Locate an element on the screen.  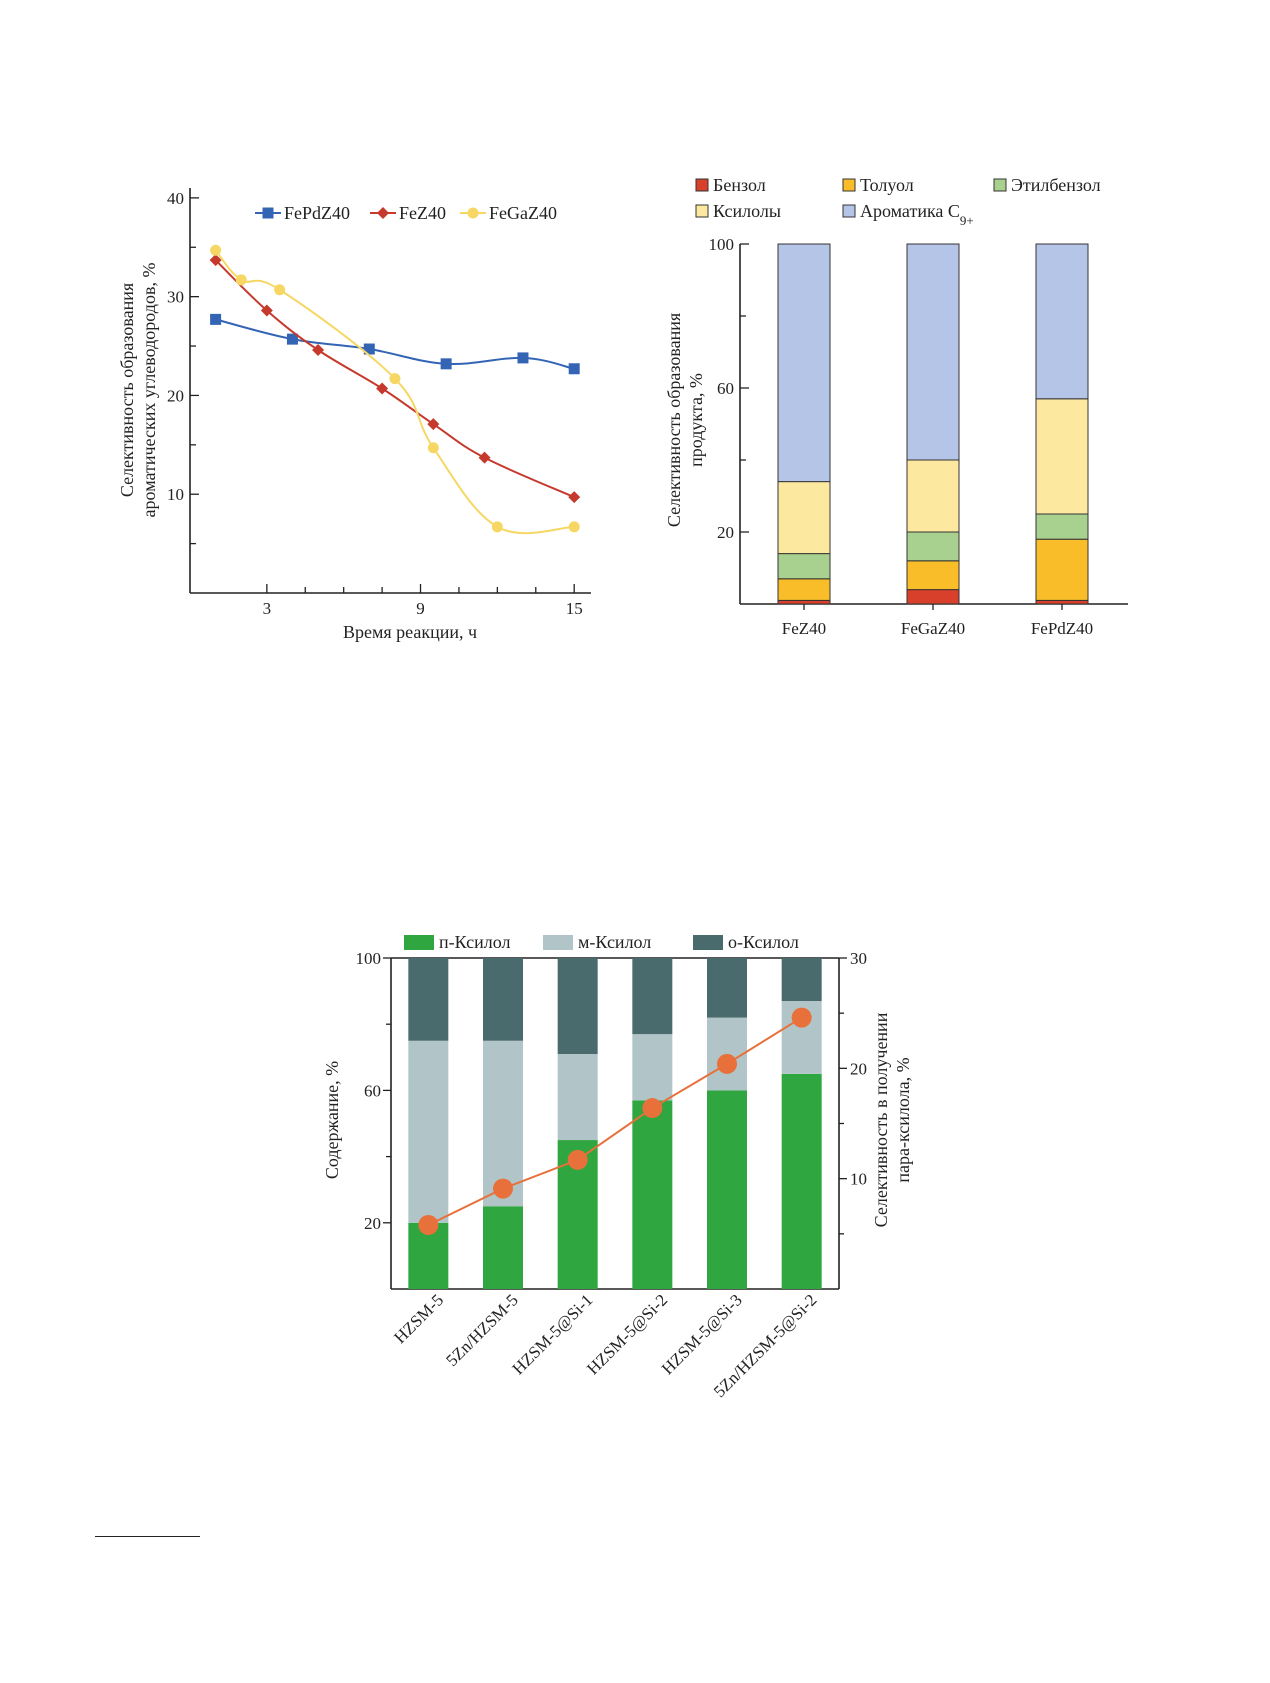
y-axis-title-right: Селективность в получении пара-ксилола, % is located at coordinates (892, 1119).